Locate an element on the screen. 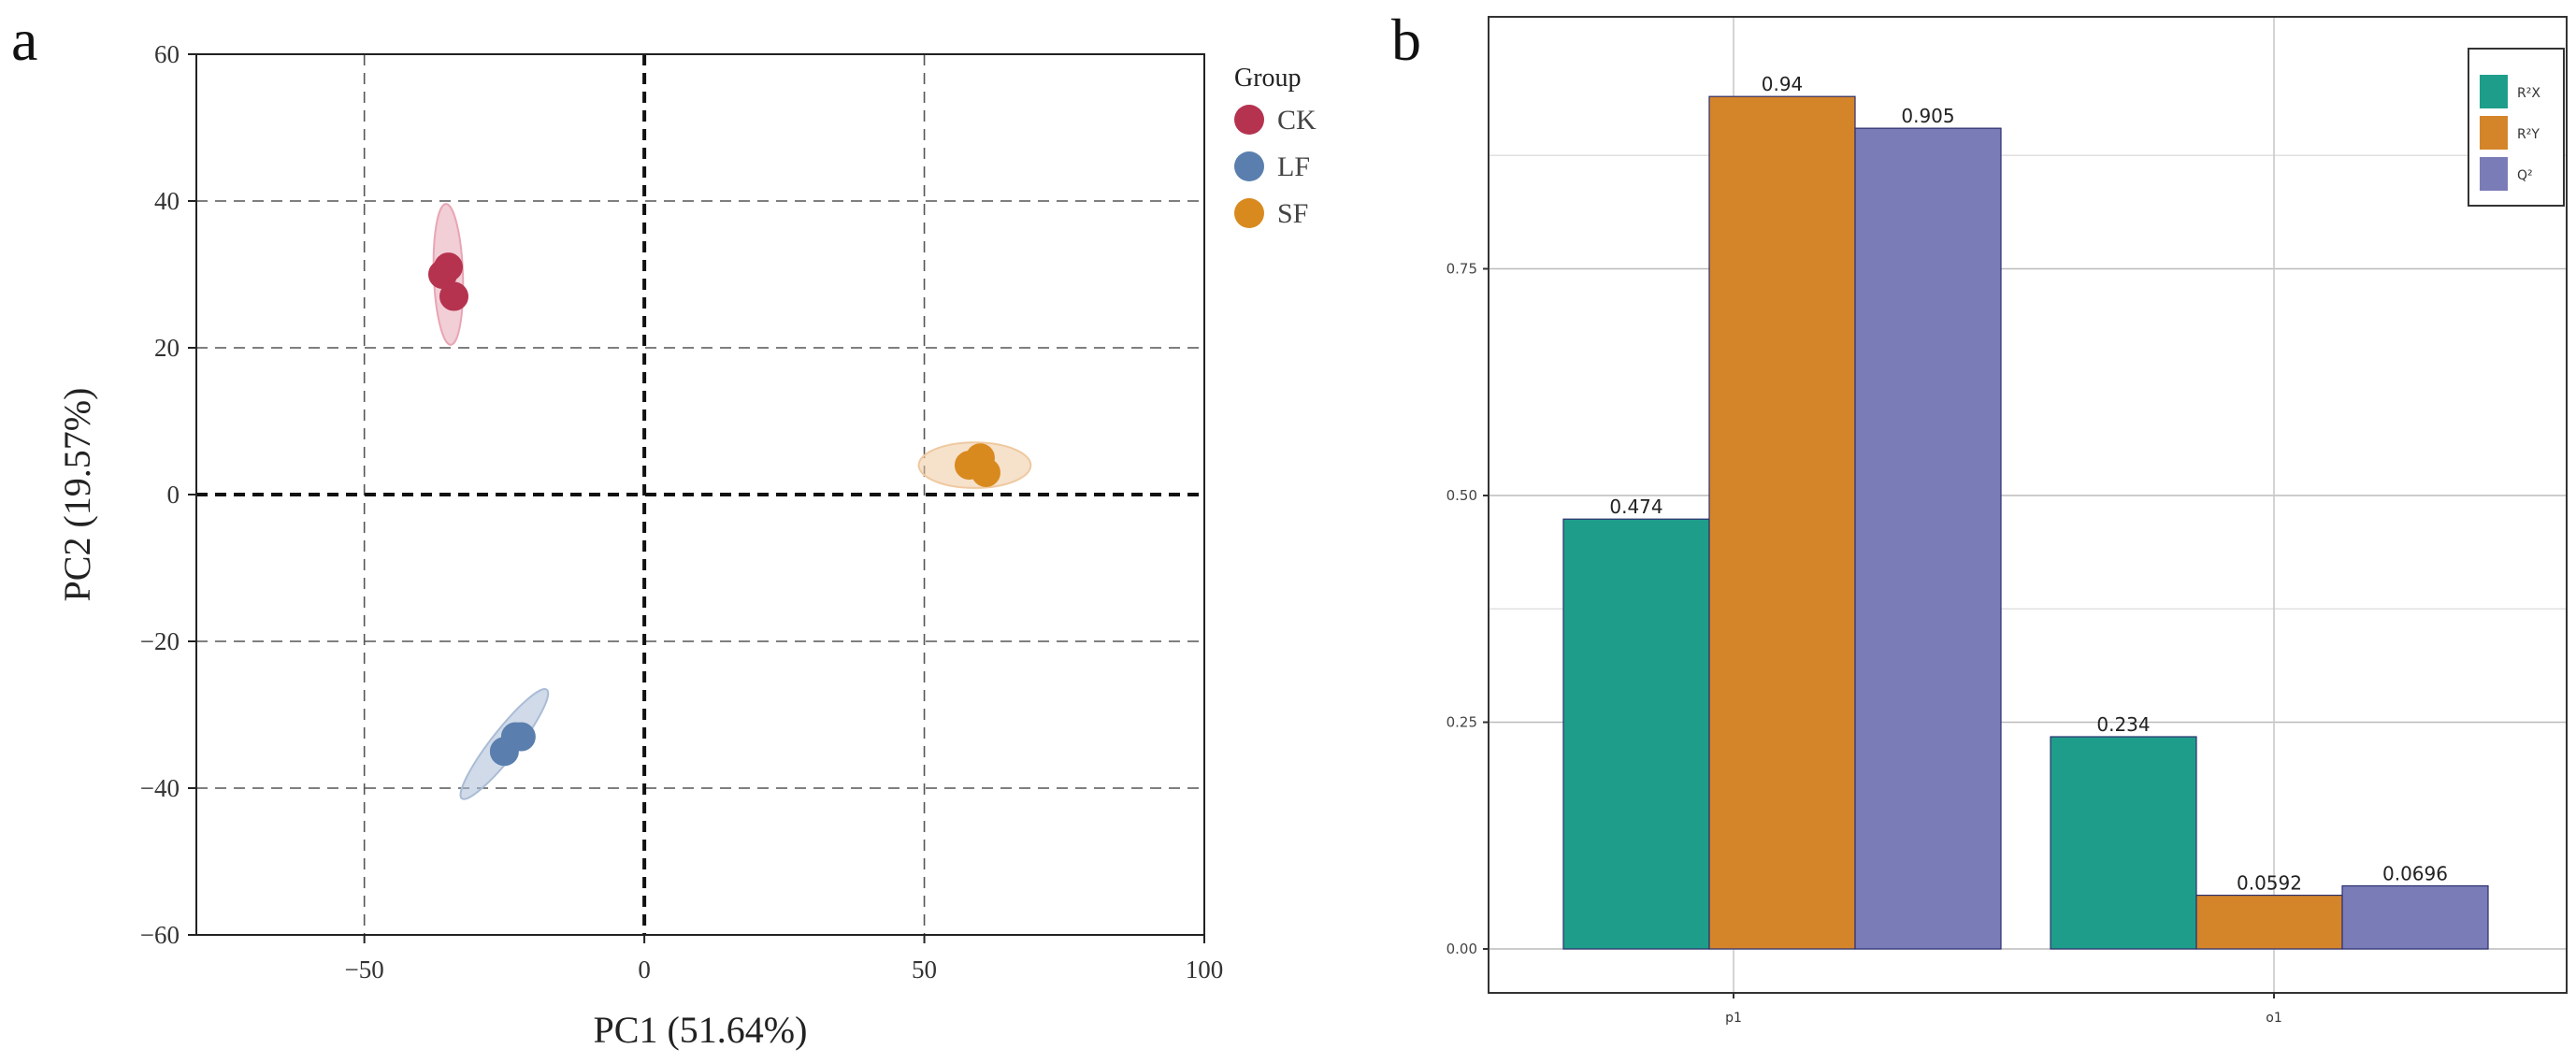 This screenshot has width=2576, height=1063. pca-tick-label-x: 0 is located at coordinates (644, 969).